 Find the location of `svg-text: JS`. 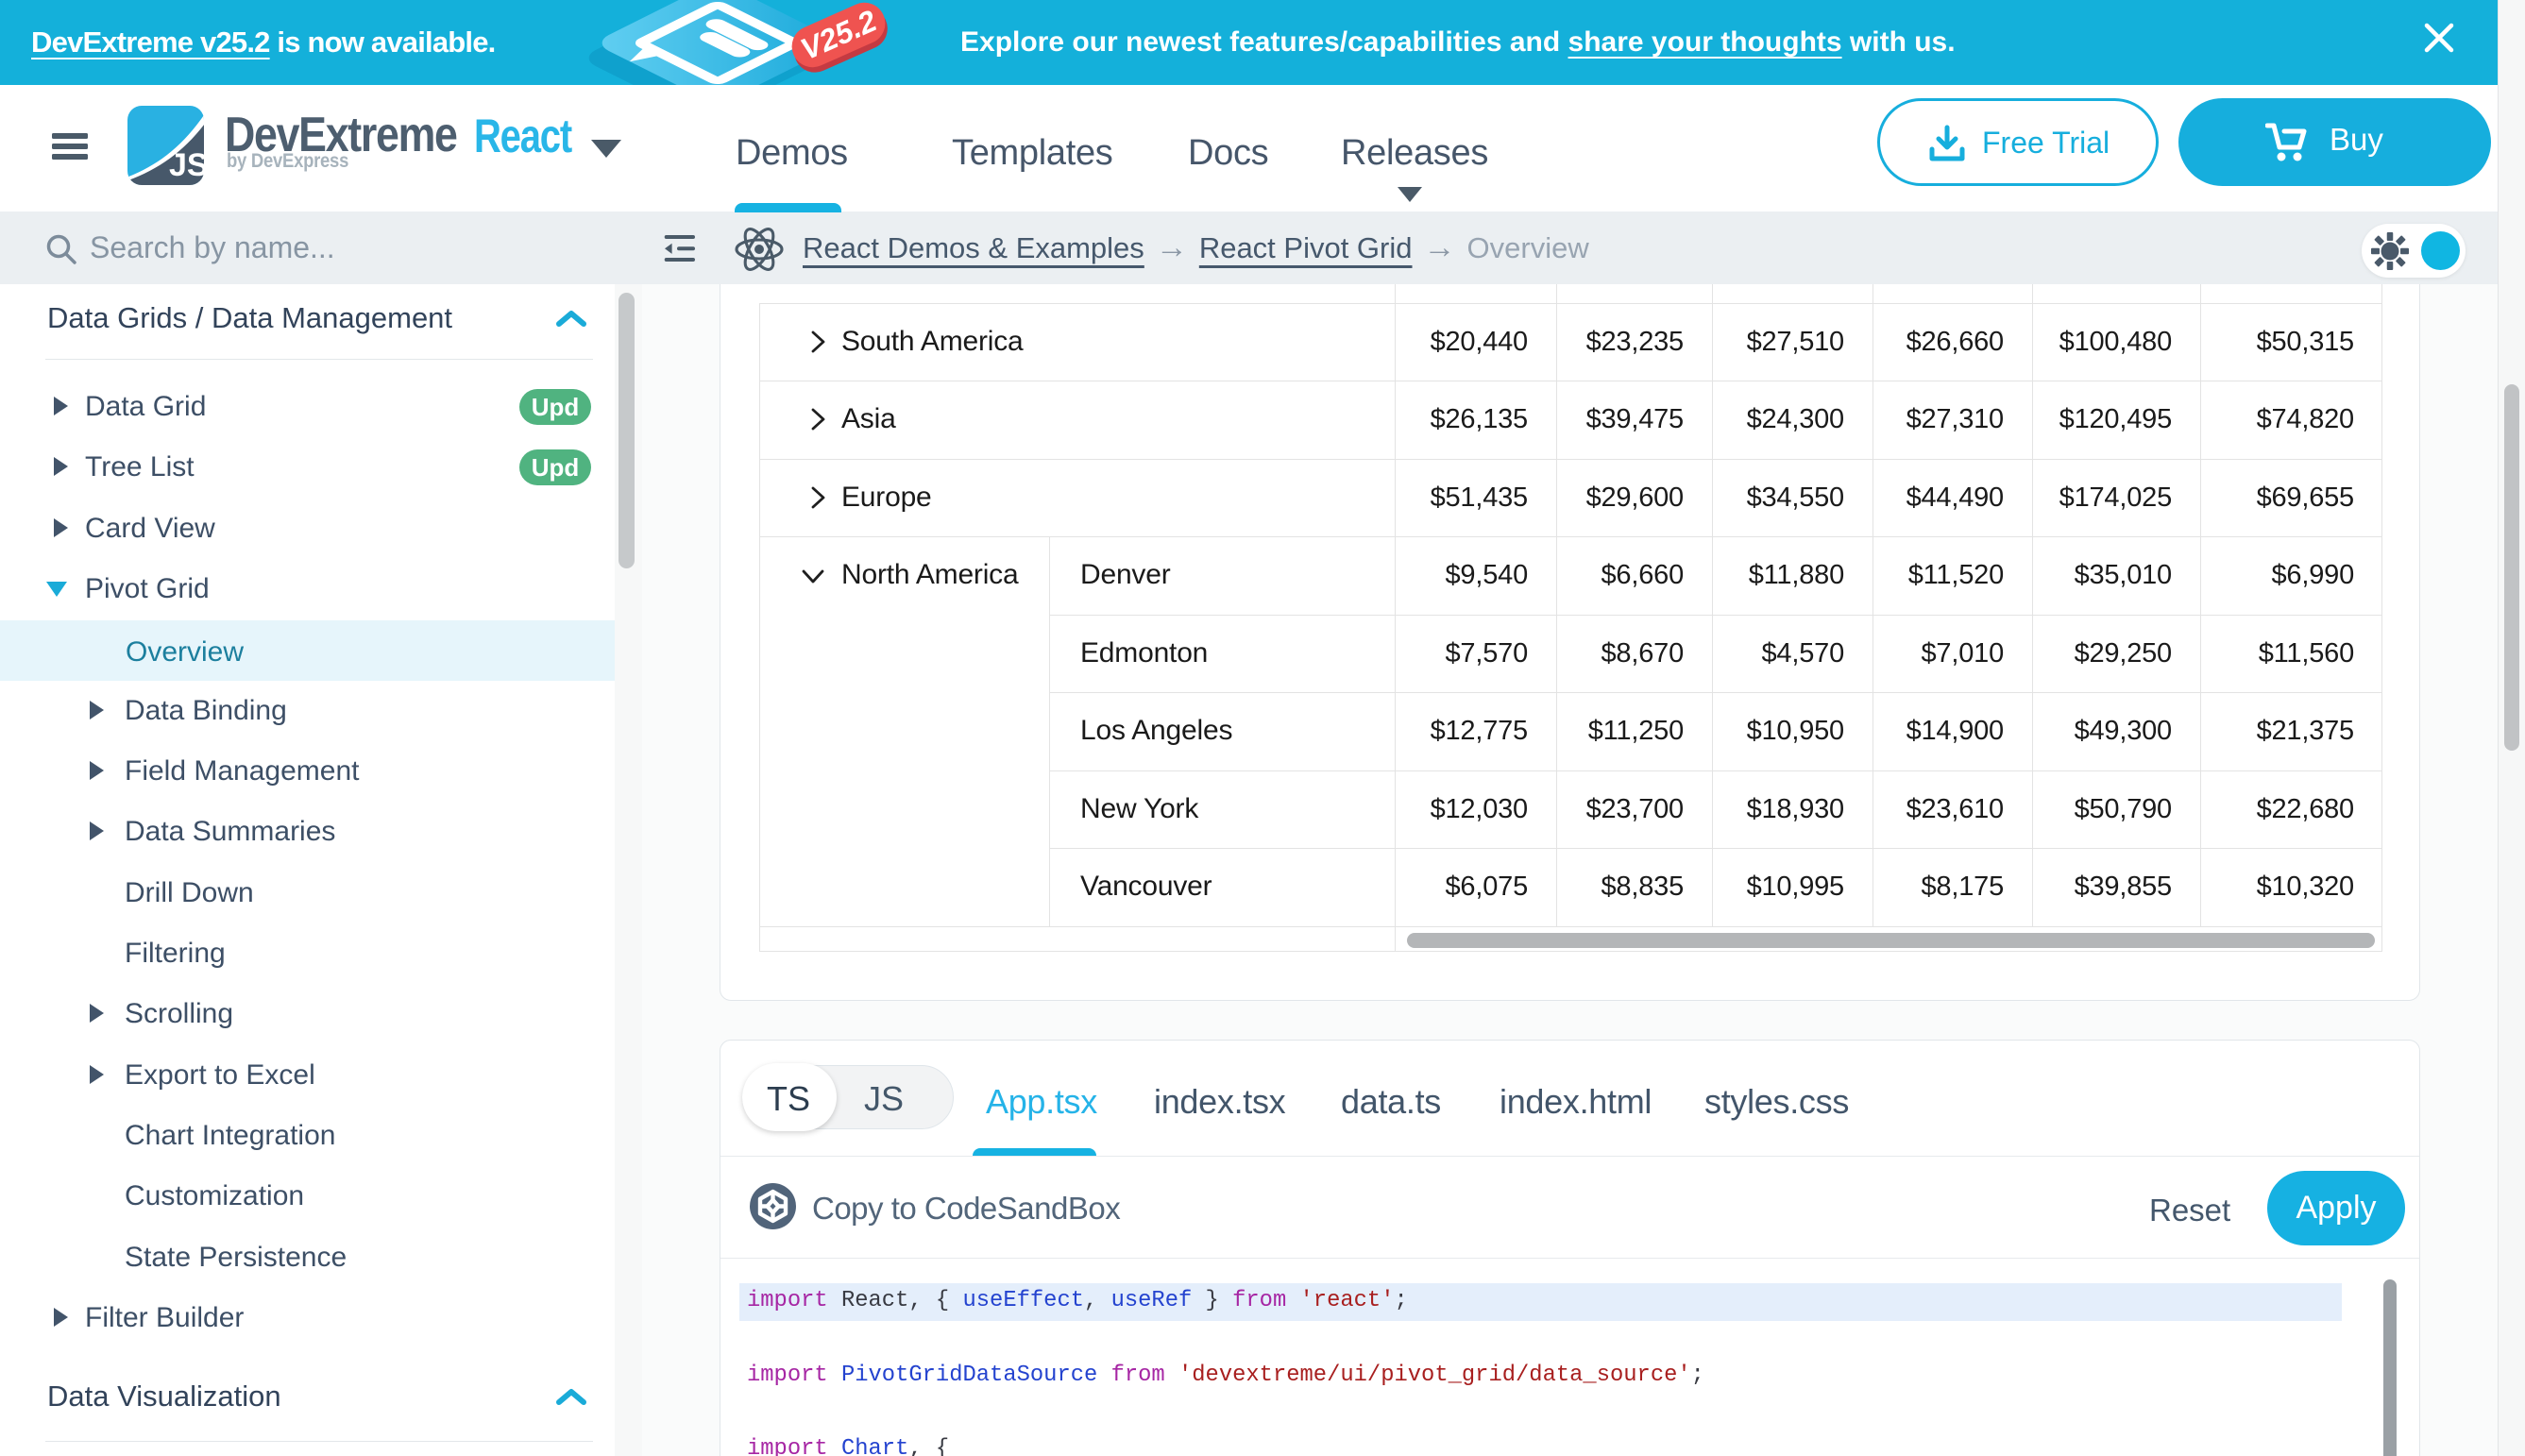

svg-text: JS is located at coordinates (187, 165).